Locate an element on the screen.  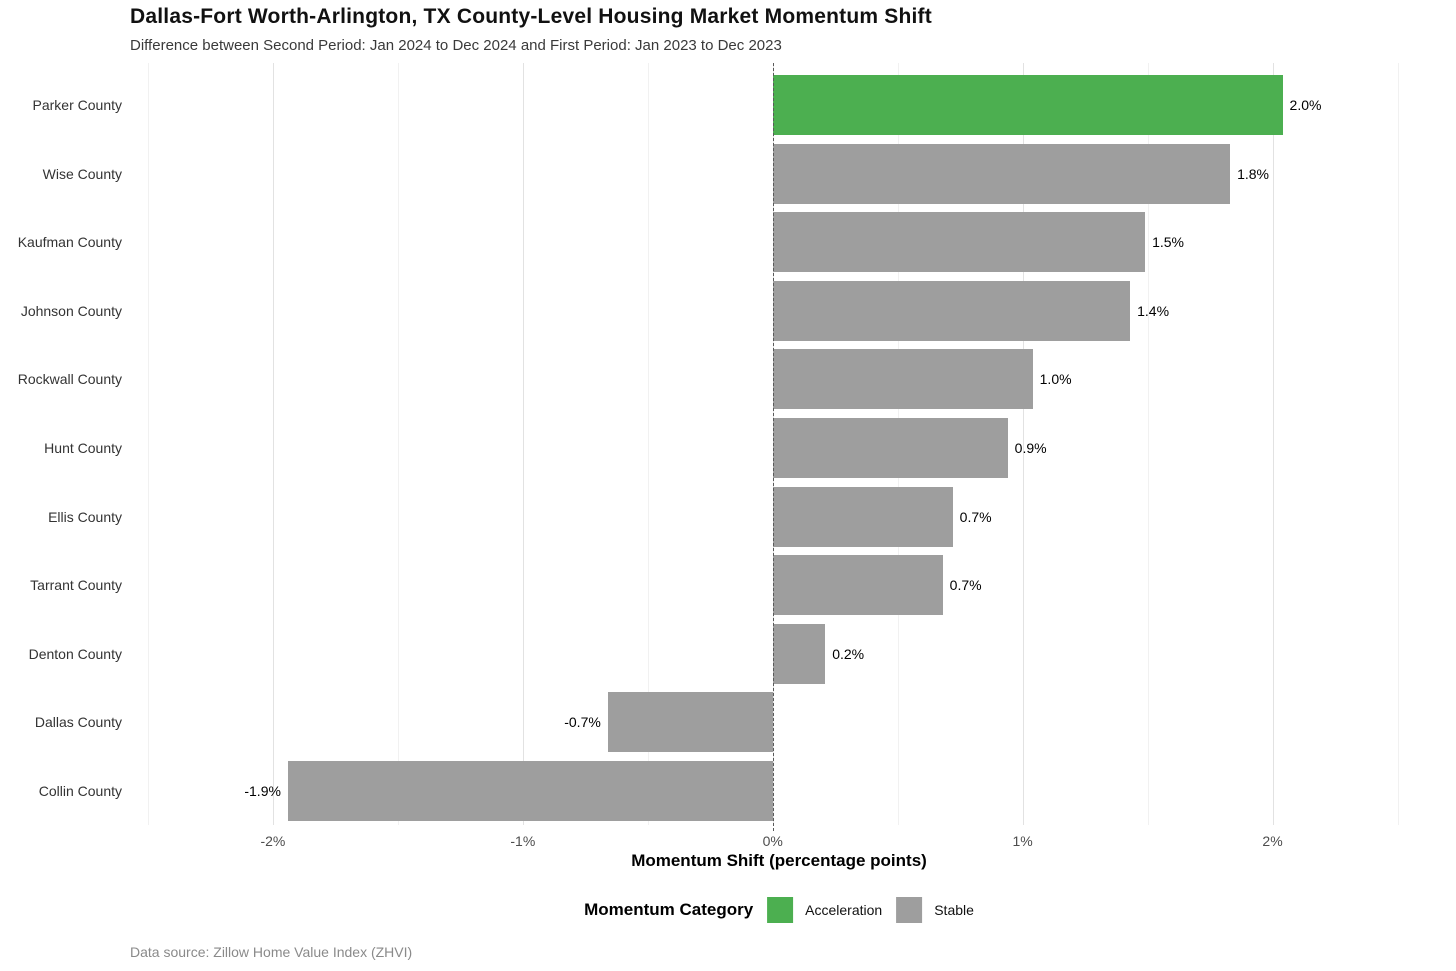
value-label: -1.9% is located at coordinates (262, 790).